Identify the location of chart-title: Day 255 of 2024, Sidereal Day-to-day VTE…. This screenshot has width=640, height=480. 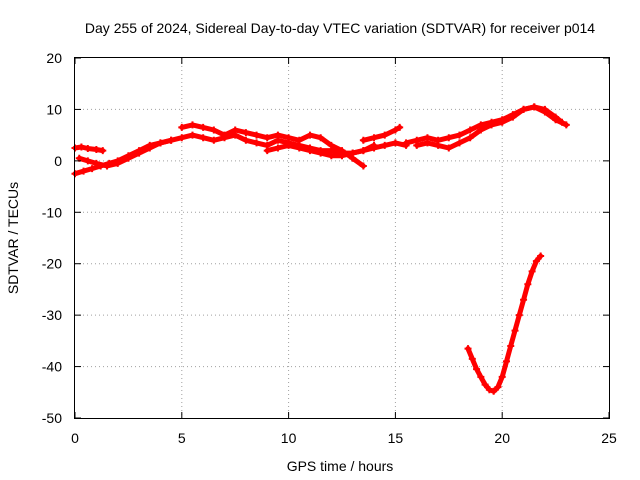
(340, 28).